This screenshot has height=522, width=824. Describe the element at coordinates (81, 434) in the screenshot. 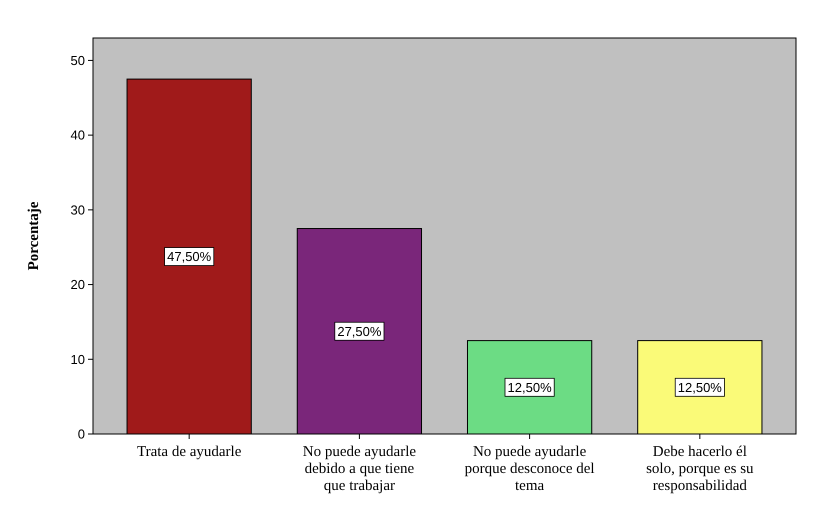

I see `y-tick-label: 0` at that location.